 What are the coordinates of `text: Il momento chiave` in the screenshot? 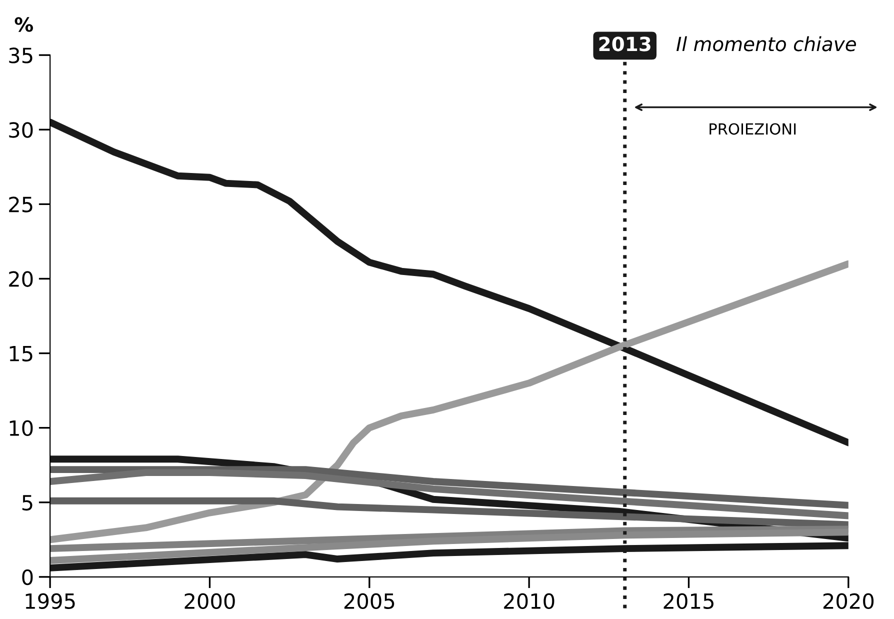 It's located at (766, 44).